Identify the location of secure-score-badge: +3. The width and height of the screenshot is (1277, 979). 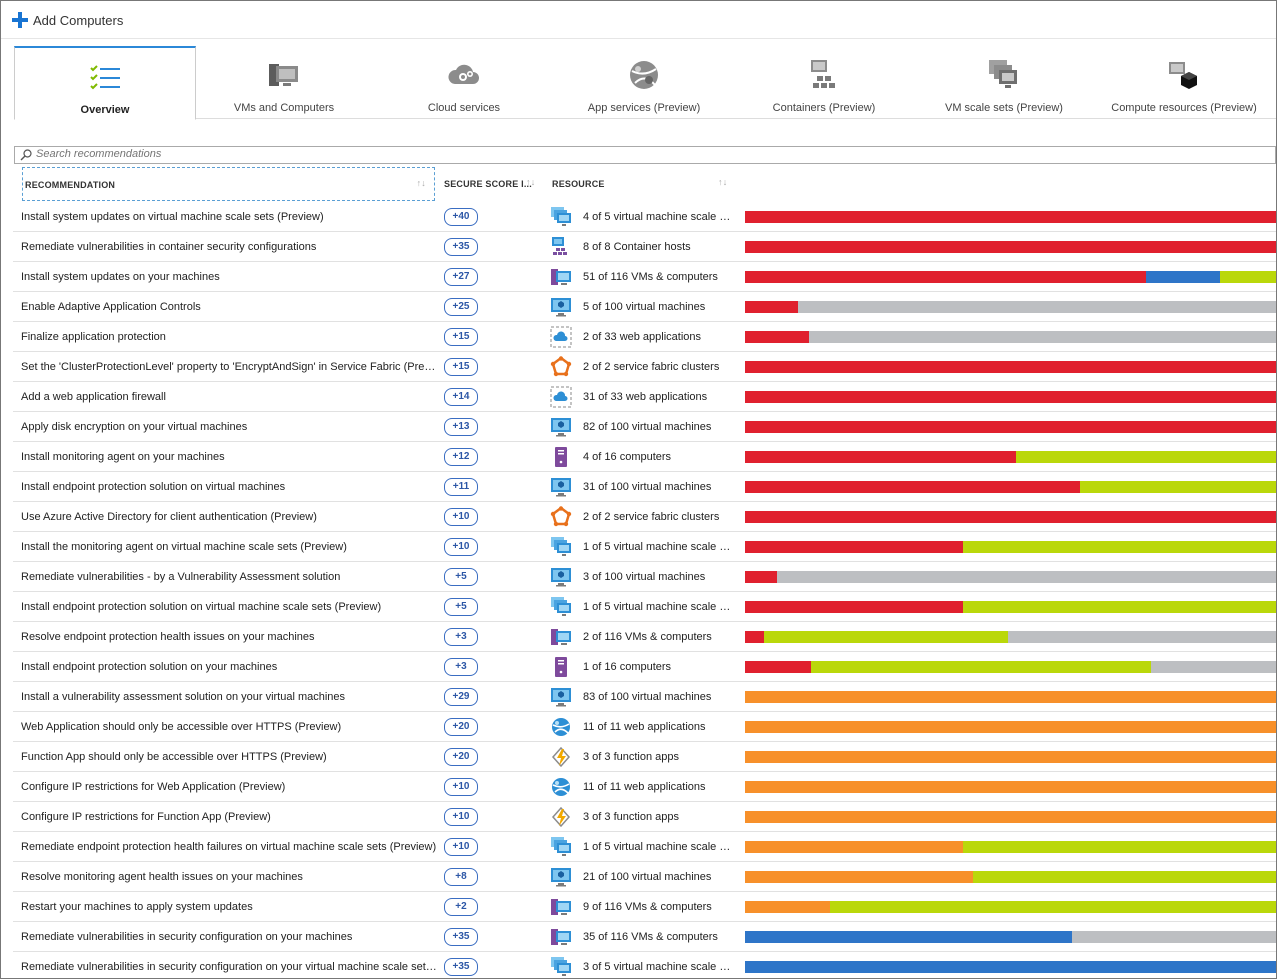
(461, 637).